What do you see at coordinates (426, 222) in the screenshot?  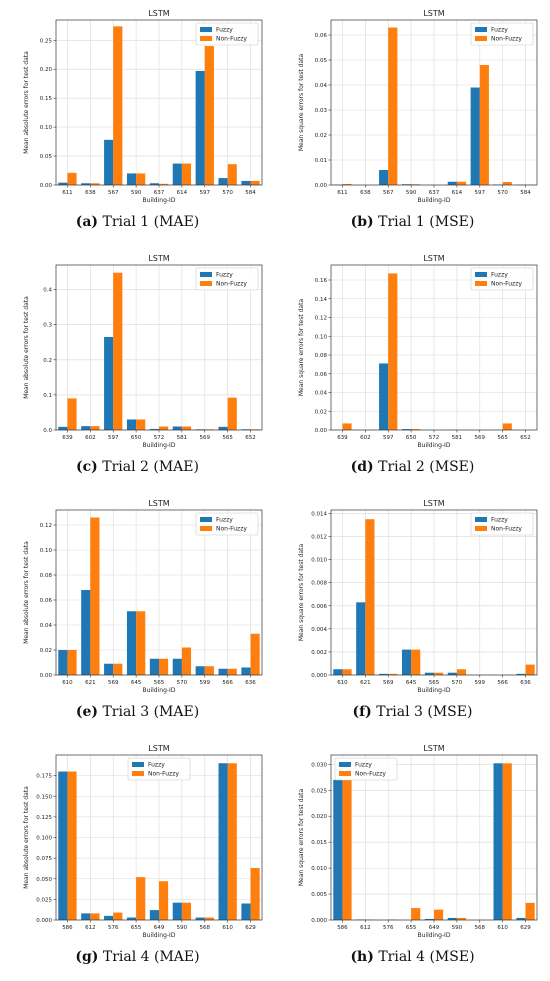 I see `caption-text: Trial 1 (MSE)` at bounding box center [426, 222].